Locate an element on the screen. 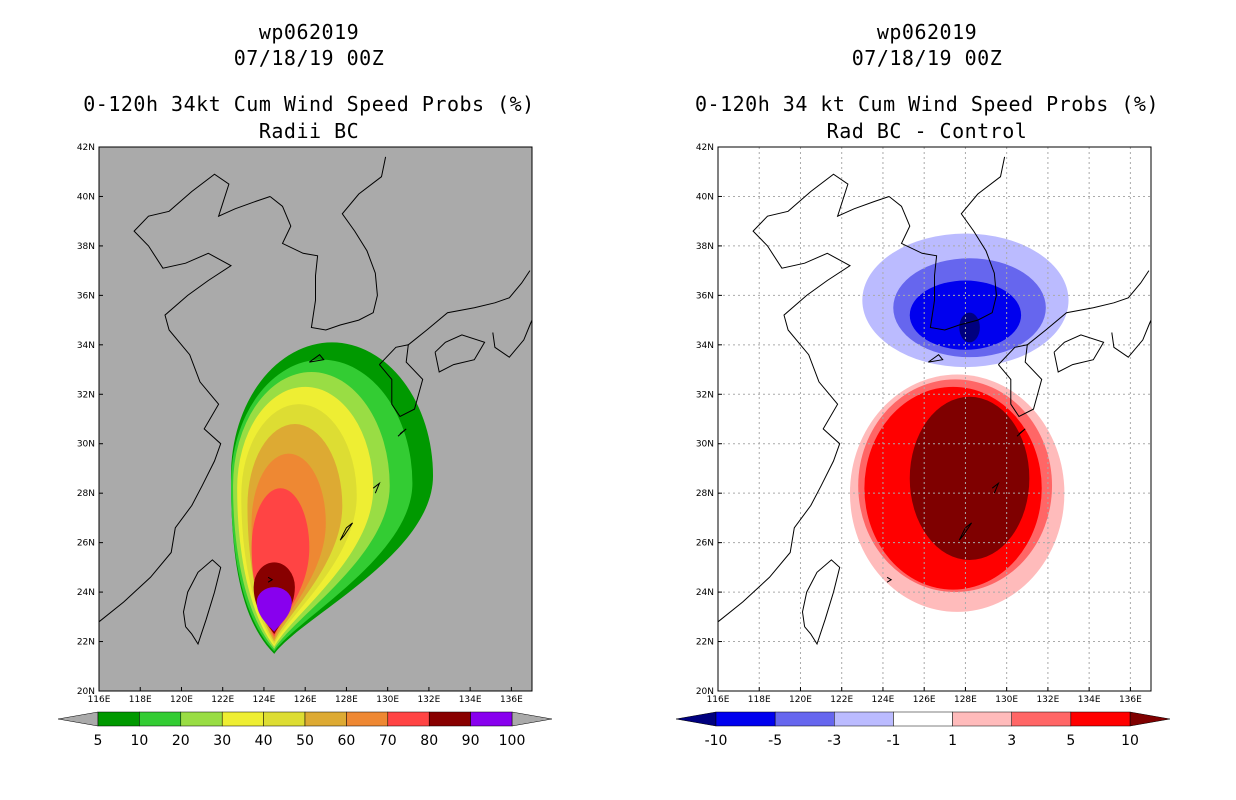  x-tick-label: 128E is located at coordinates (346, 700).